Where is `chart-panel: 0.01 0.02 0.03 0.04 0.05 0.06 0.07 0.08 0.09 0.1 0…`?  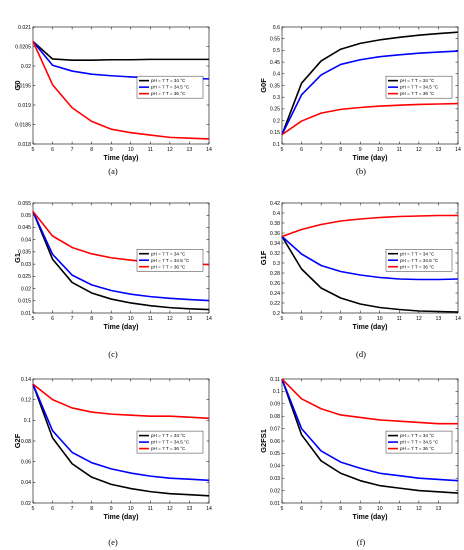 chart-panel: 0.01 0.02 0.03 0.04 0.05 0.06 0.07 0.08 0.09 0.1 0… is located at coordinates (359, 462).